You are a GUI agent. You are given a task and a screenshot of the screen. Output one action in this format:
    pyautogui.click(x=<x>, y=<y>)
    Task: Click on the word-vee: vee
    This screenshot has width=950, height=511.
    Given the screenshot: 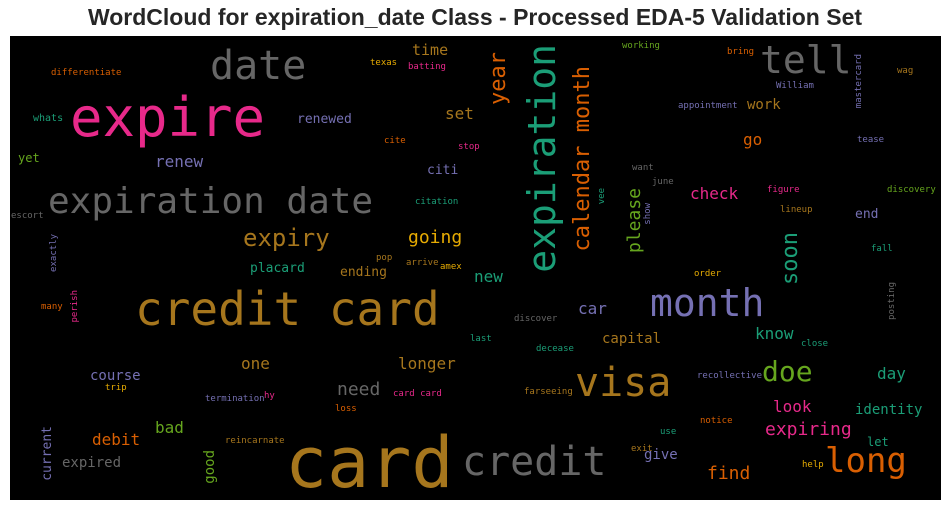 What is the action you would take?
    pyautogui.click(x=602, y=196)
    